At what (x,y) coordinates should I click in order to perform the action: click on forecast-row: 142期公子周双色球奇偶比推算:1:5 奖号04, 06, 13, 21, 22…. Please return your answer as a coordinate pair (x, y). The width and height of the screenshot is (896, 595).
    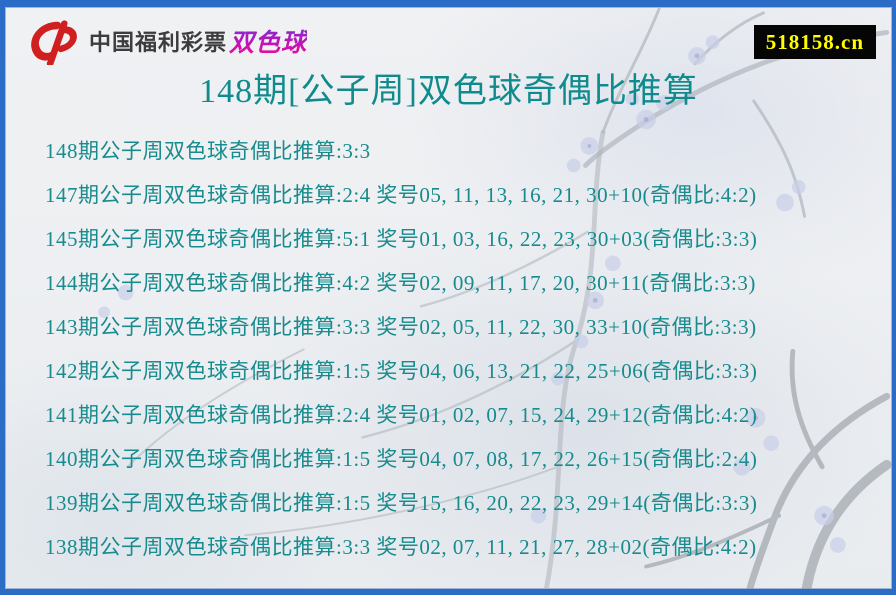
    Looking at the image, I should click on (401, 371).